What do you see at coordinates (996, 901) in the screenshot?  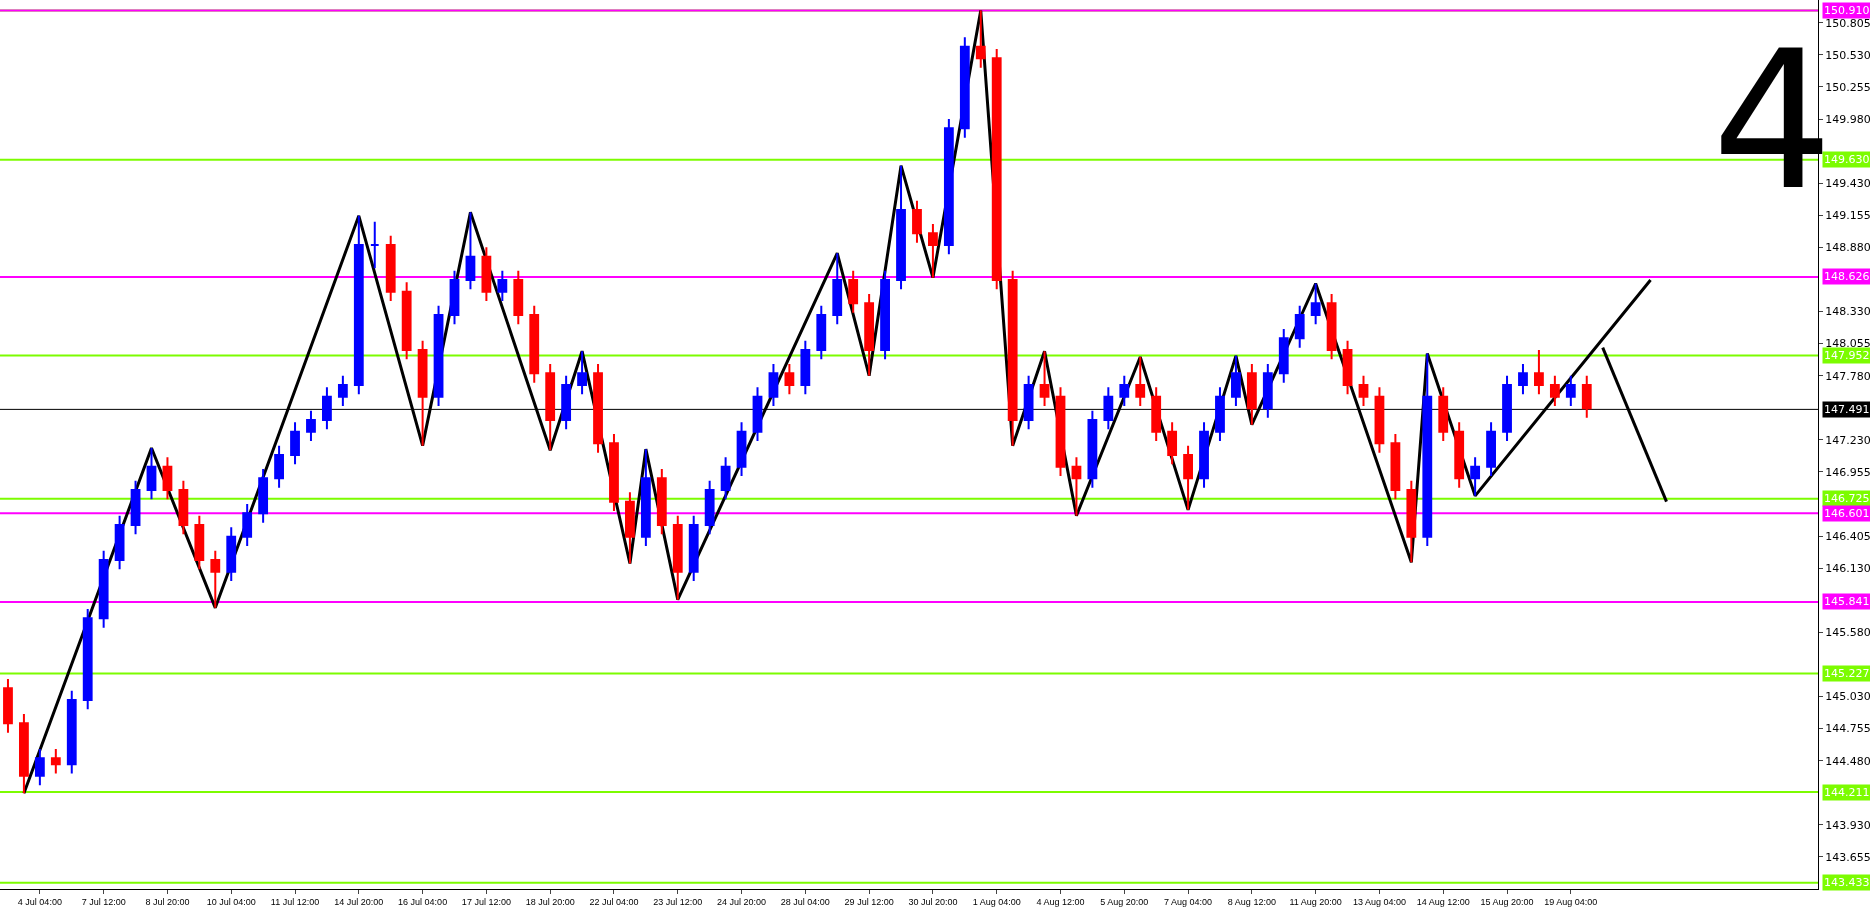 I see `x-tick-label: 1 Aug 04:00` at bounding box center [996, 901].